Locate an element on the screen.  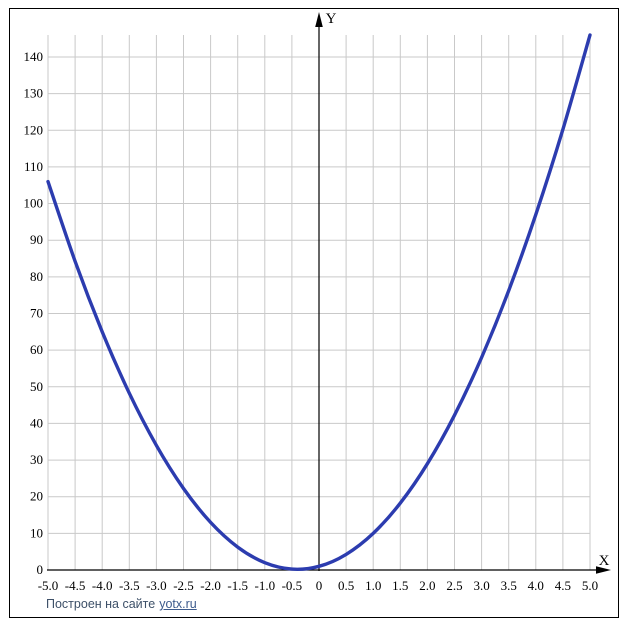
x-tick-label: 1.5 is located at coordinates (400, 585).